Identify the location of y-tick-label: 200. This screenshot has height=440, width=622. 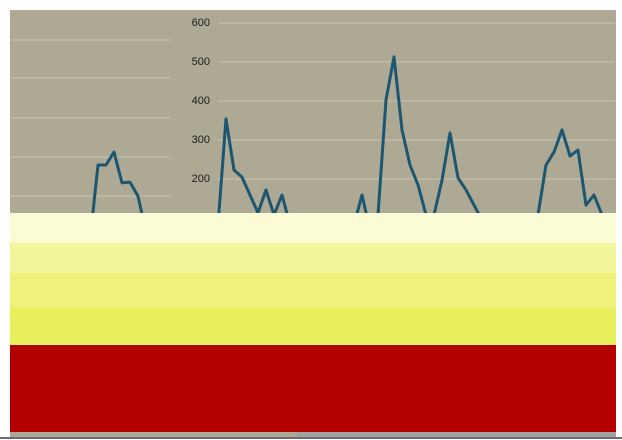
(201, 179).